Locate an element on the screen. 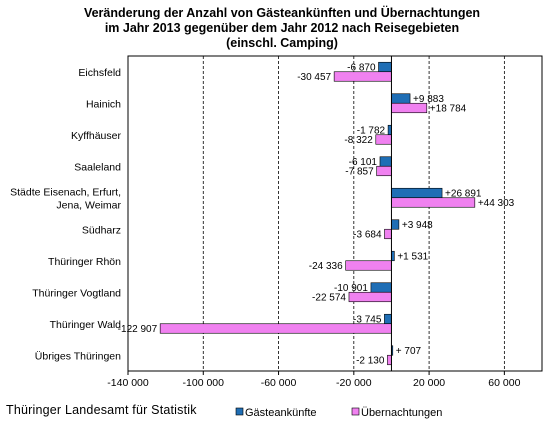 This screenshot has width=556, height=426. category-label: Kyffhäuser is located at coordinates (96, 136).